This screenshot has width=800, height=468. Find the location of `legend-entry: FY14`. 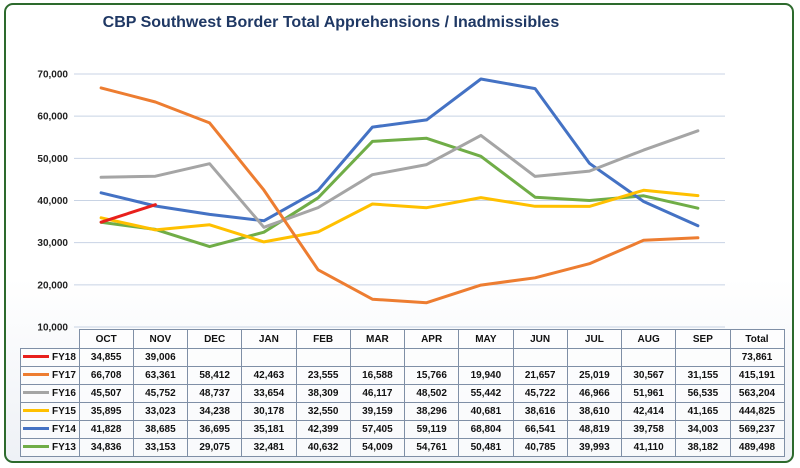

legend-entry: FY14 is located at coordinates (50, 429).